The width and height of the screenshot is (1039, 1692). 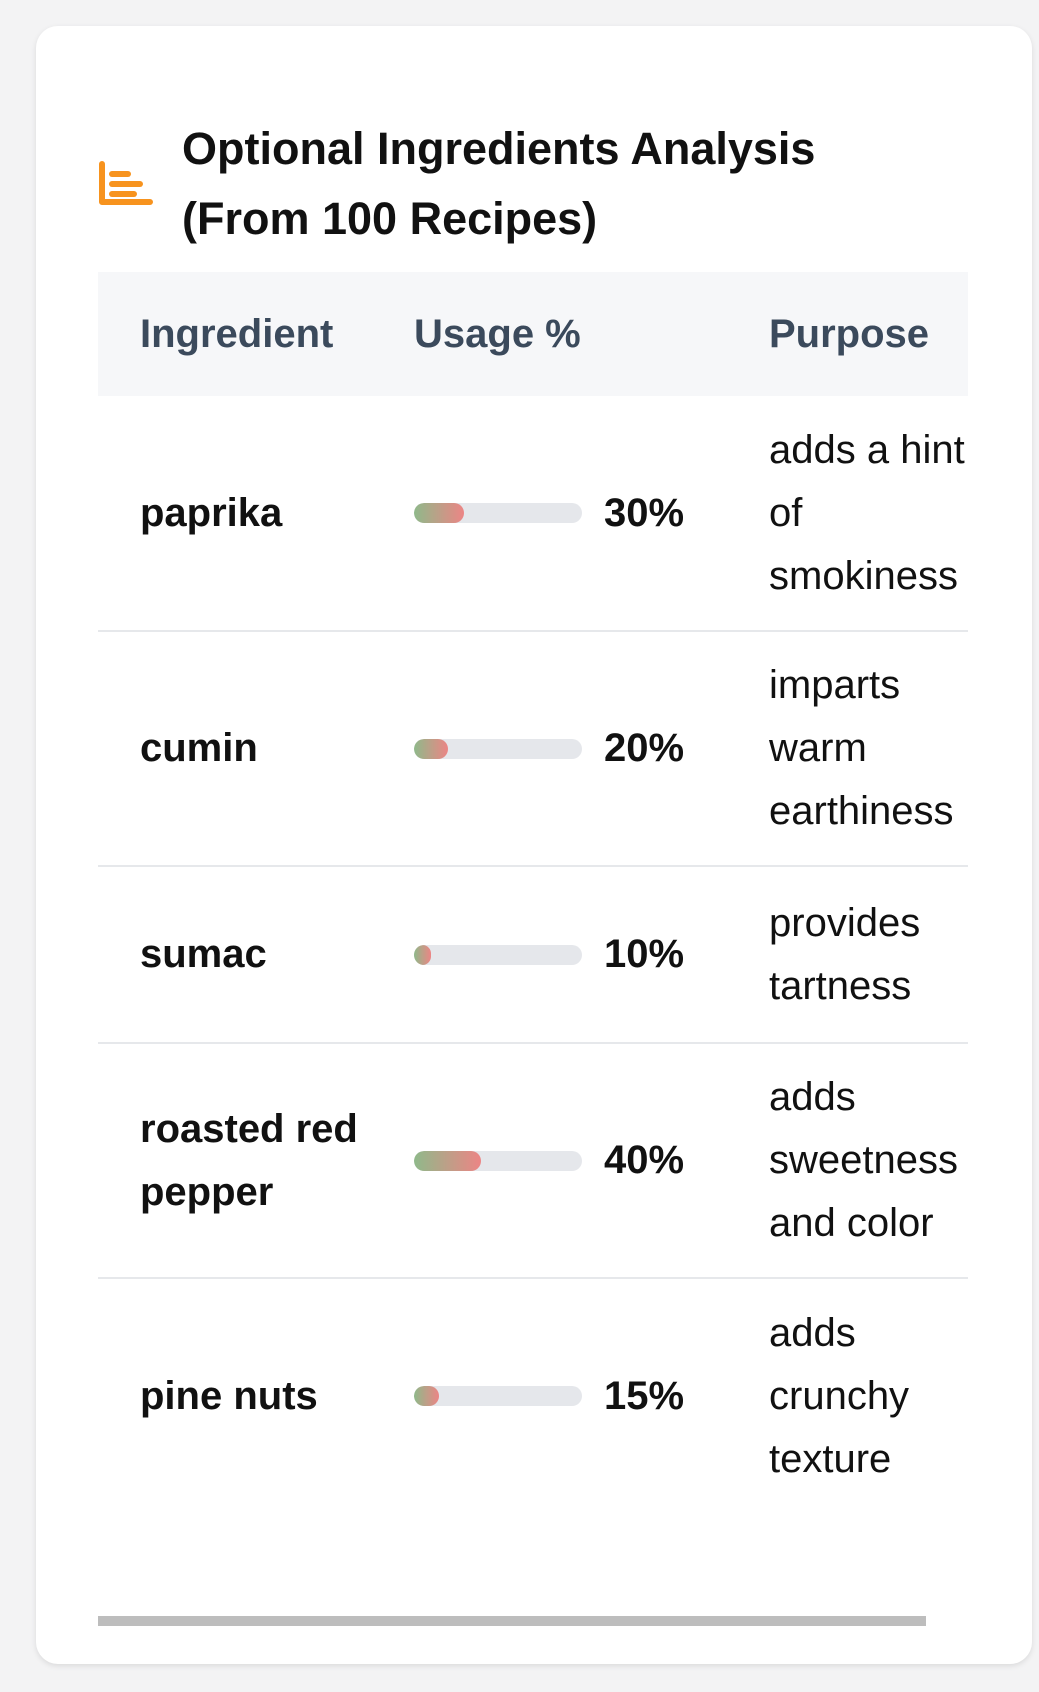 I want to click on horizontal-scrollbar, so click(x=512, y=1621).